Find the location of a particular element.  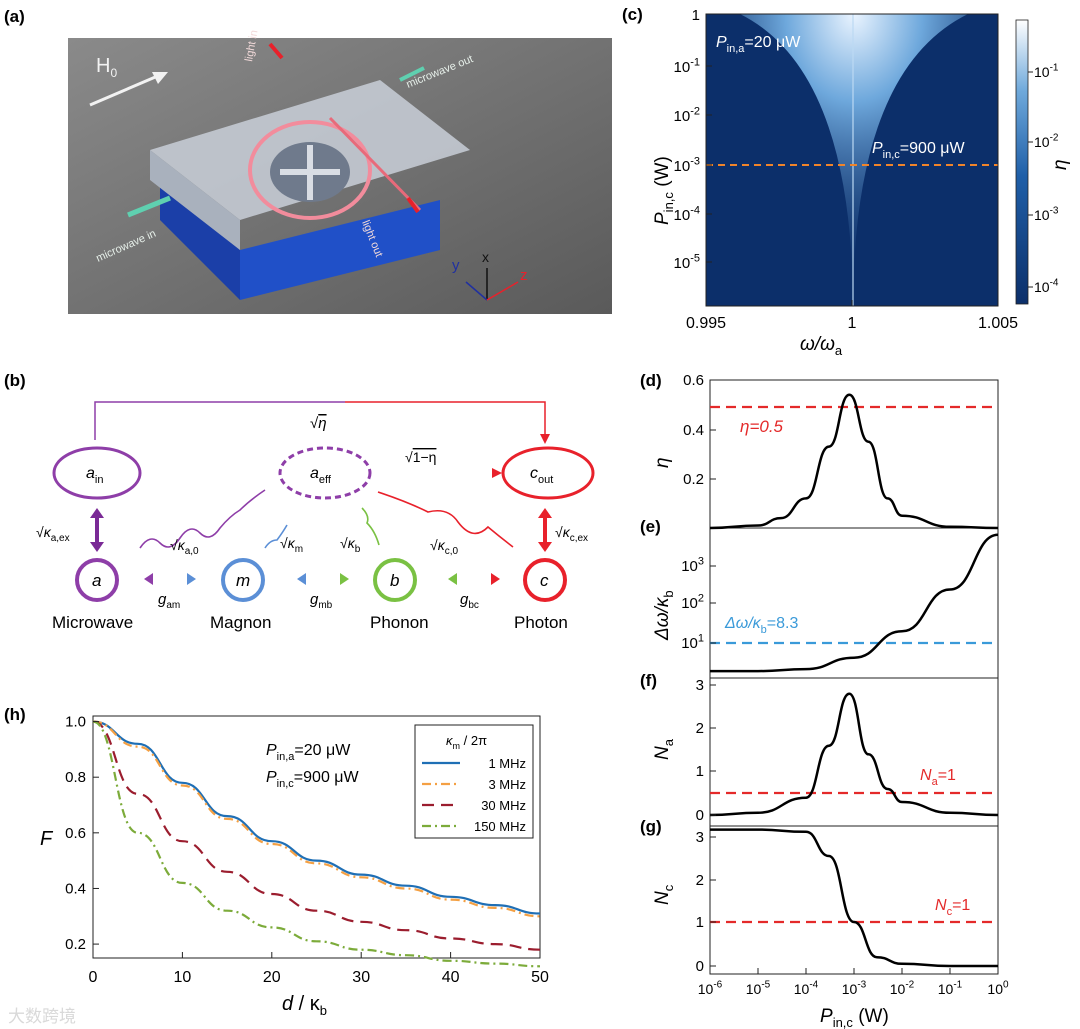

colorbar-tick-label: 10⁻¹ is located at coordinates (1046, 71).